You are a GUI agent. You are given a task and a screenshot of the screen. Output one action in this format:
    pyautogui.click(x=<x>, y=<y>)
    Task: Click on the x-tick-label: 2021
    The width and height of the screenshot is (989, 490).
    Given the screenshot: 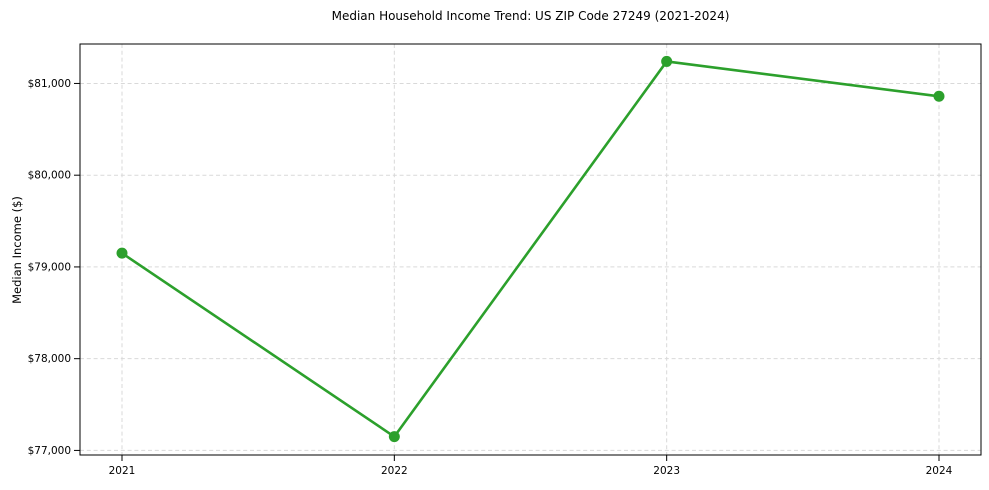 What is the action you would take?
    pyautogui.click(x=122, y=471)
    